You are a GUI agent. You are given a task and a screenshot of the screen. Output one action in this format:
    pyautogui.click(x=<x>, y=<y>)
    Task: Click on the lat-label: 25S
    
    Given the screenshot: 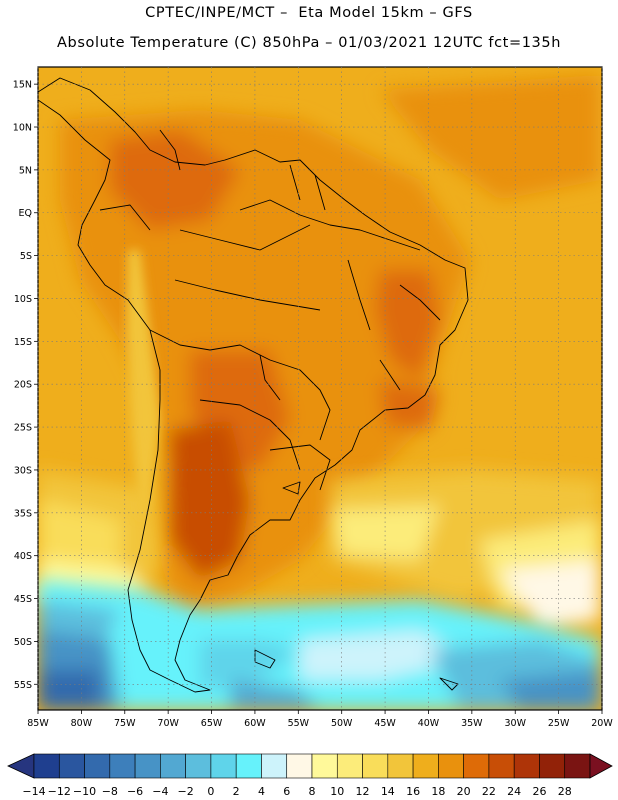 What is the action you would take?
    pyautogui.click(x=23, y=428)
    